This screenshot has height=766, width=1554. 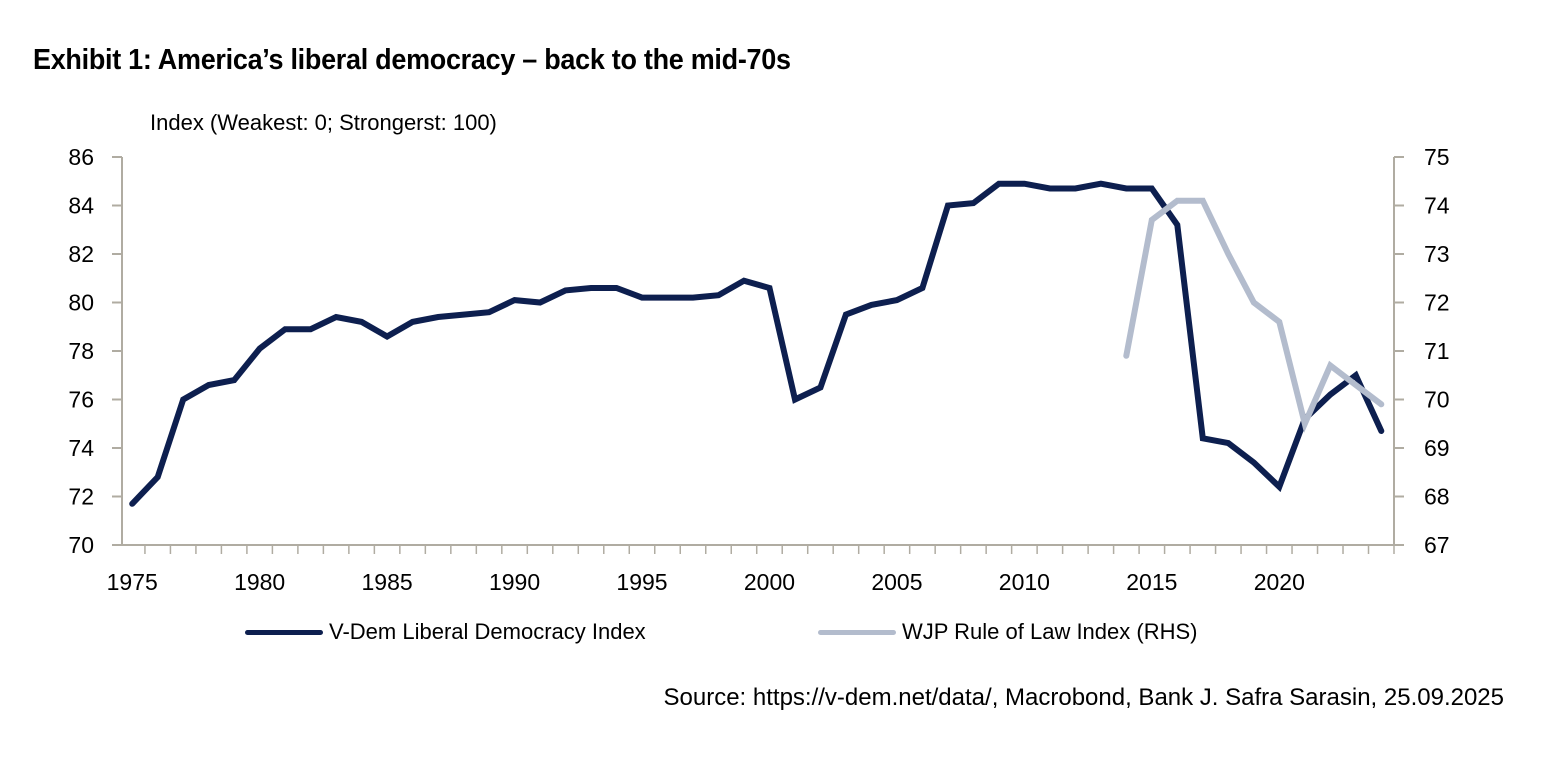 What do you see at coordinates (1437, 448) in the screenshot?
I see `y-tick-label-right: 69` at bounding box center [1437, 448].